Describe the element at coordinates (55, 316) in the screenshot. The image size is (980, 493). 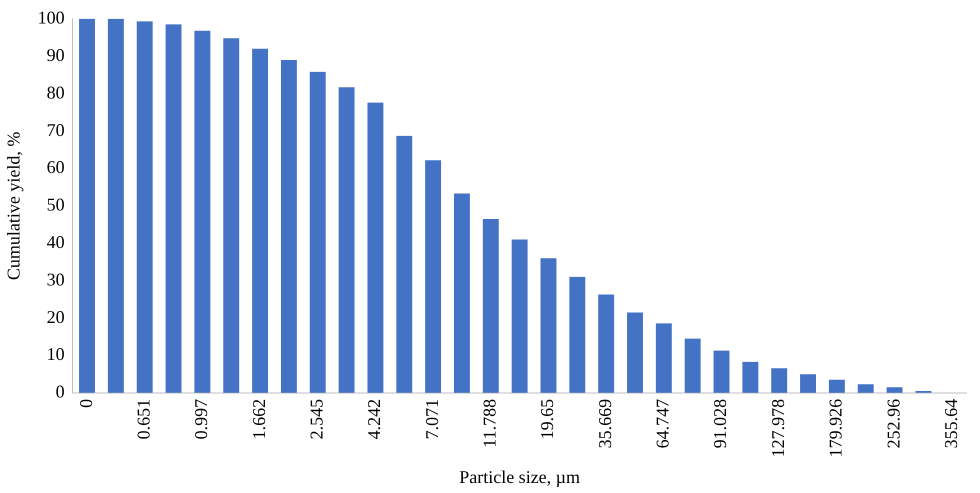
I see `y-tick-label: 20` at that location.